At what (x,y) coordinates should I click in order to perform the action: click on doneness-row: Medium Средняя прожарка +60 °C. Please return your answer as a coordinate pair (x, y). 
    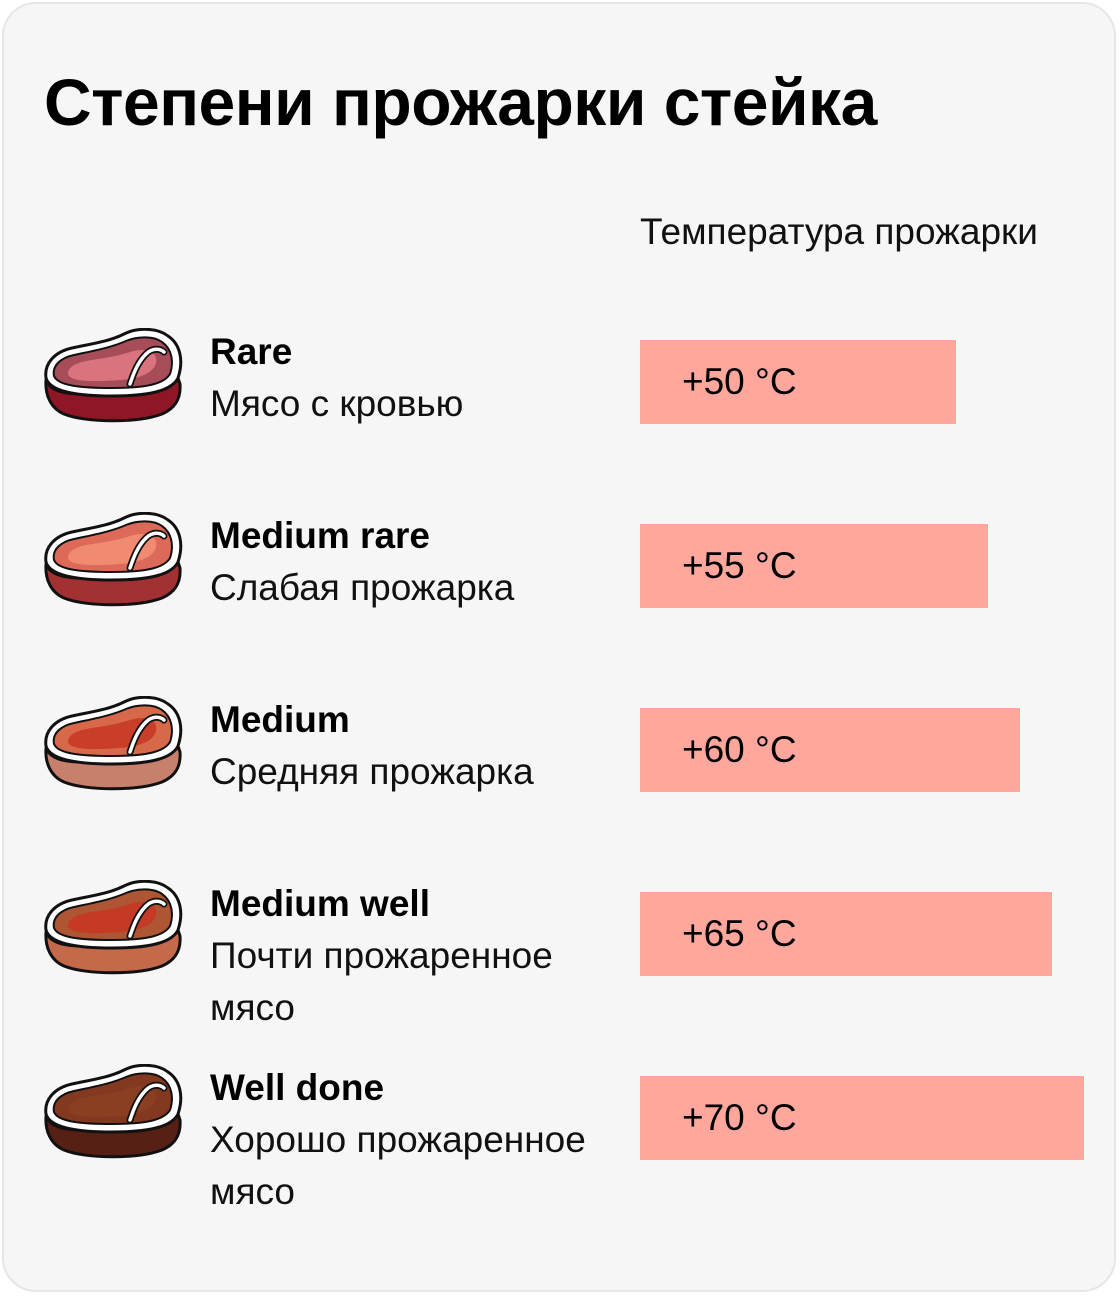
    Looking at the image, I should click on (562, 786).